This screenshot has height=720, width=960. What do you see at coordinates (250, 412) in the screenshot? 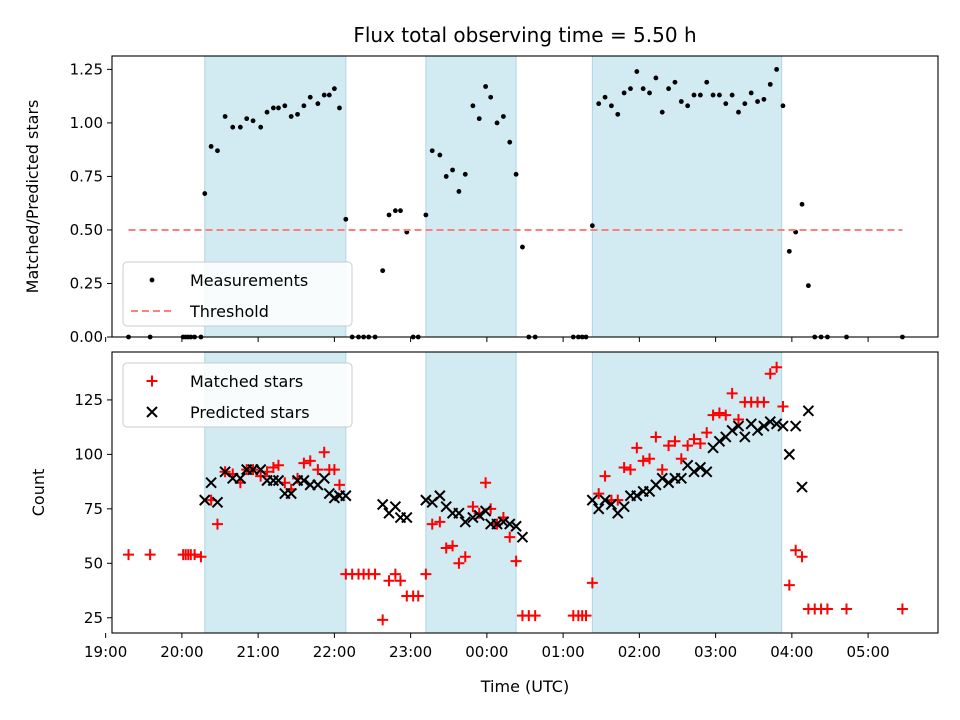
I see `legend-entry-label: Predicted stars` at bounding box center [250, 412].